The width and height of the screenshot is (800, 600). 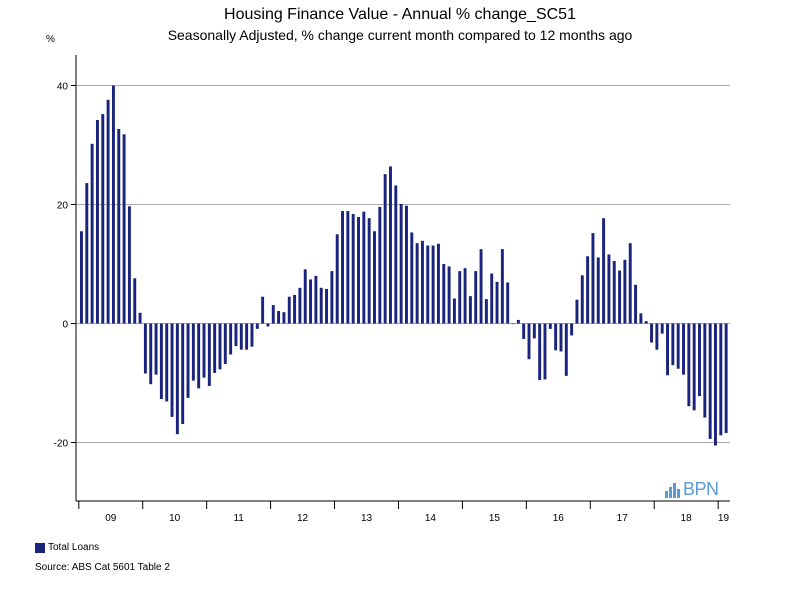 I want to click on x-tick-label: 10, so click(x=175, y=518).